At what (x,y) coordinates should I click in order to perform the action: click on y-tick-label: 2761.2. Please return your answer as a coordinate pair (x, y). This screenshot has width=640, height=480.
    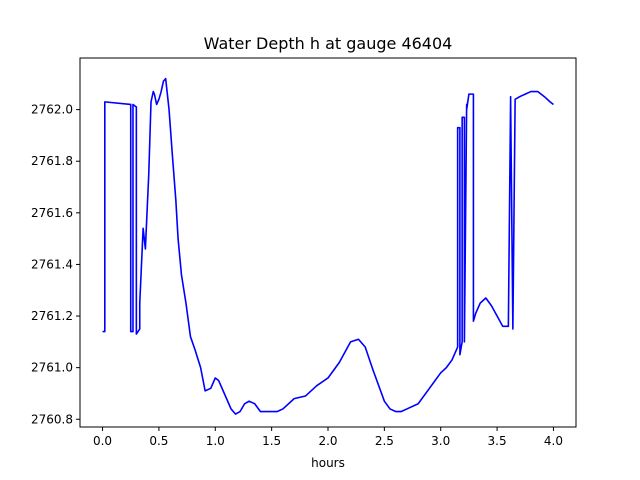
    Looking at the image, I should click on (52, 316).